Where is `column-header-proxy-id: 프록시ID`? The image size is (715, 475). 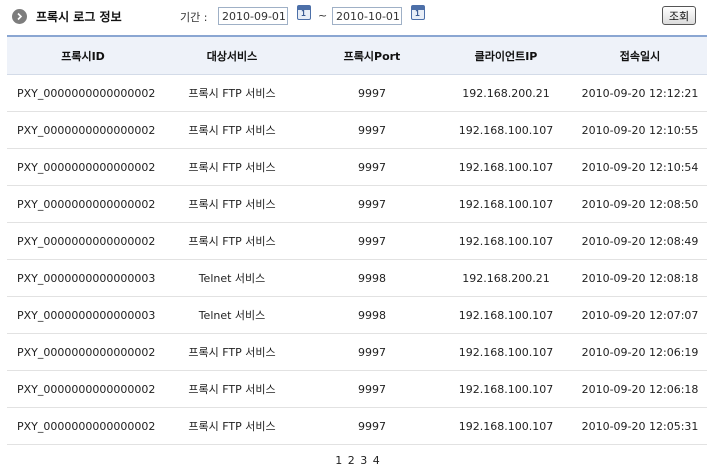 column-header-proxy-id: 프록시ID is located at coordinates (83, 55).